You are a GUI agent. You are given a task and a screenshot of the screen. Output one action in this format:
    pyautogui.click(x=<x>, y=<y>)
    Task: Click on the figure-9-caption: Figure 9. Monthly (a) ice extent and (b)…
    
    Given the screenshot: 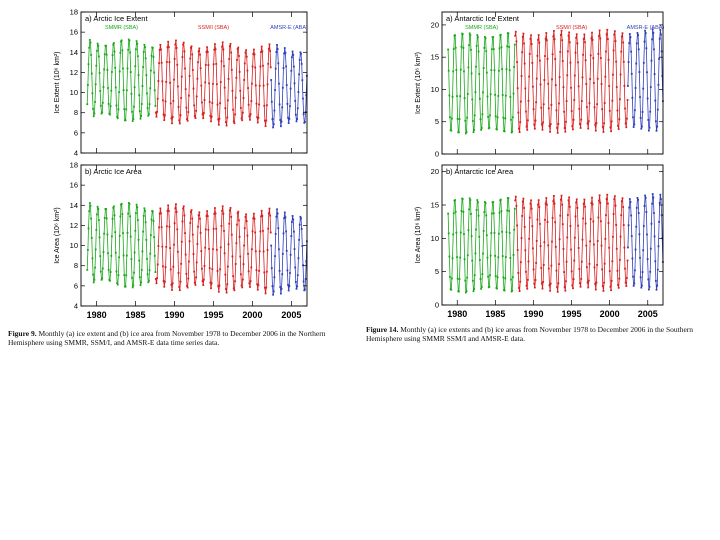 What is the action you would take?
    pyautogui.click(x=183, y=338)
    